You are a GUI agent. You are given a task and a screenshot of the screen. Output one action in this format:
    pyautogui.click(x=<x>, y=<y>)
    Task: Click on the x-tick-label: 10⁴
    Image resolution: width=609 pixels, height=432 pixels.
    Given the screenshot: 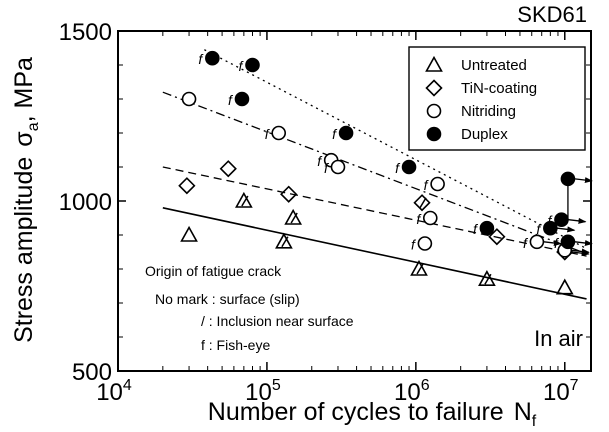 What is the action you would take?
    pyautogui.click(x=114, y=391)
    